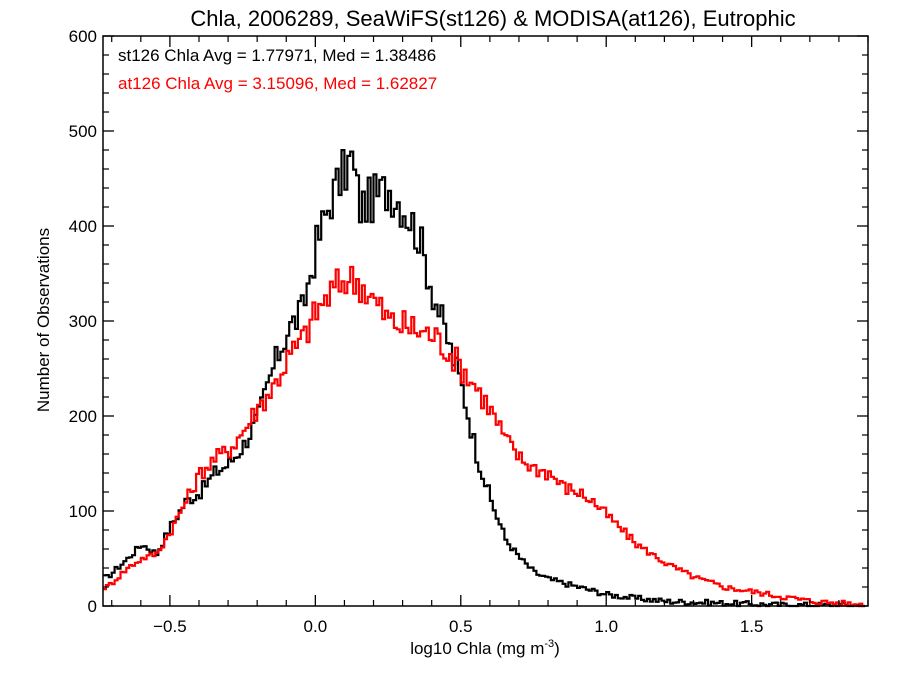 This screenshot has height=675, width=900. What do you see at coordinates (83, 511) in the screenshot?
I see `y-tick-label: 100` at bounding box center [83, 511].